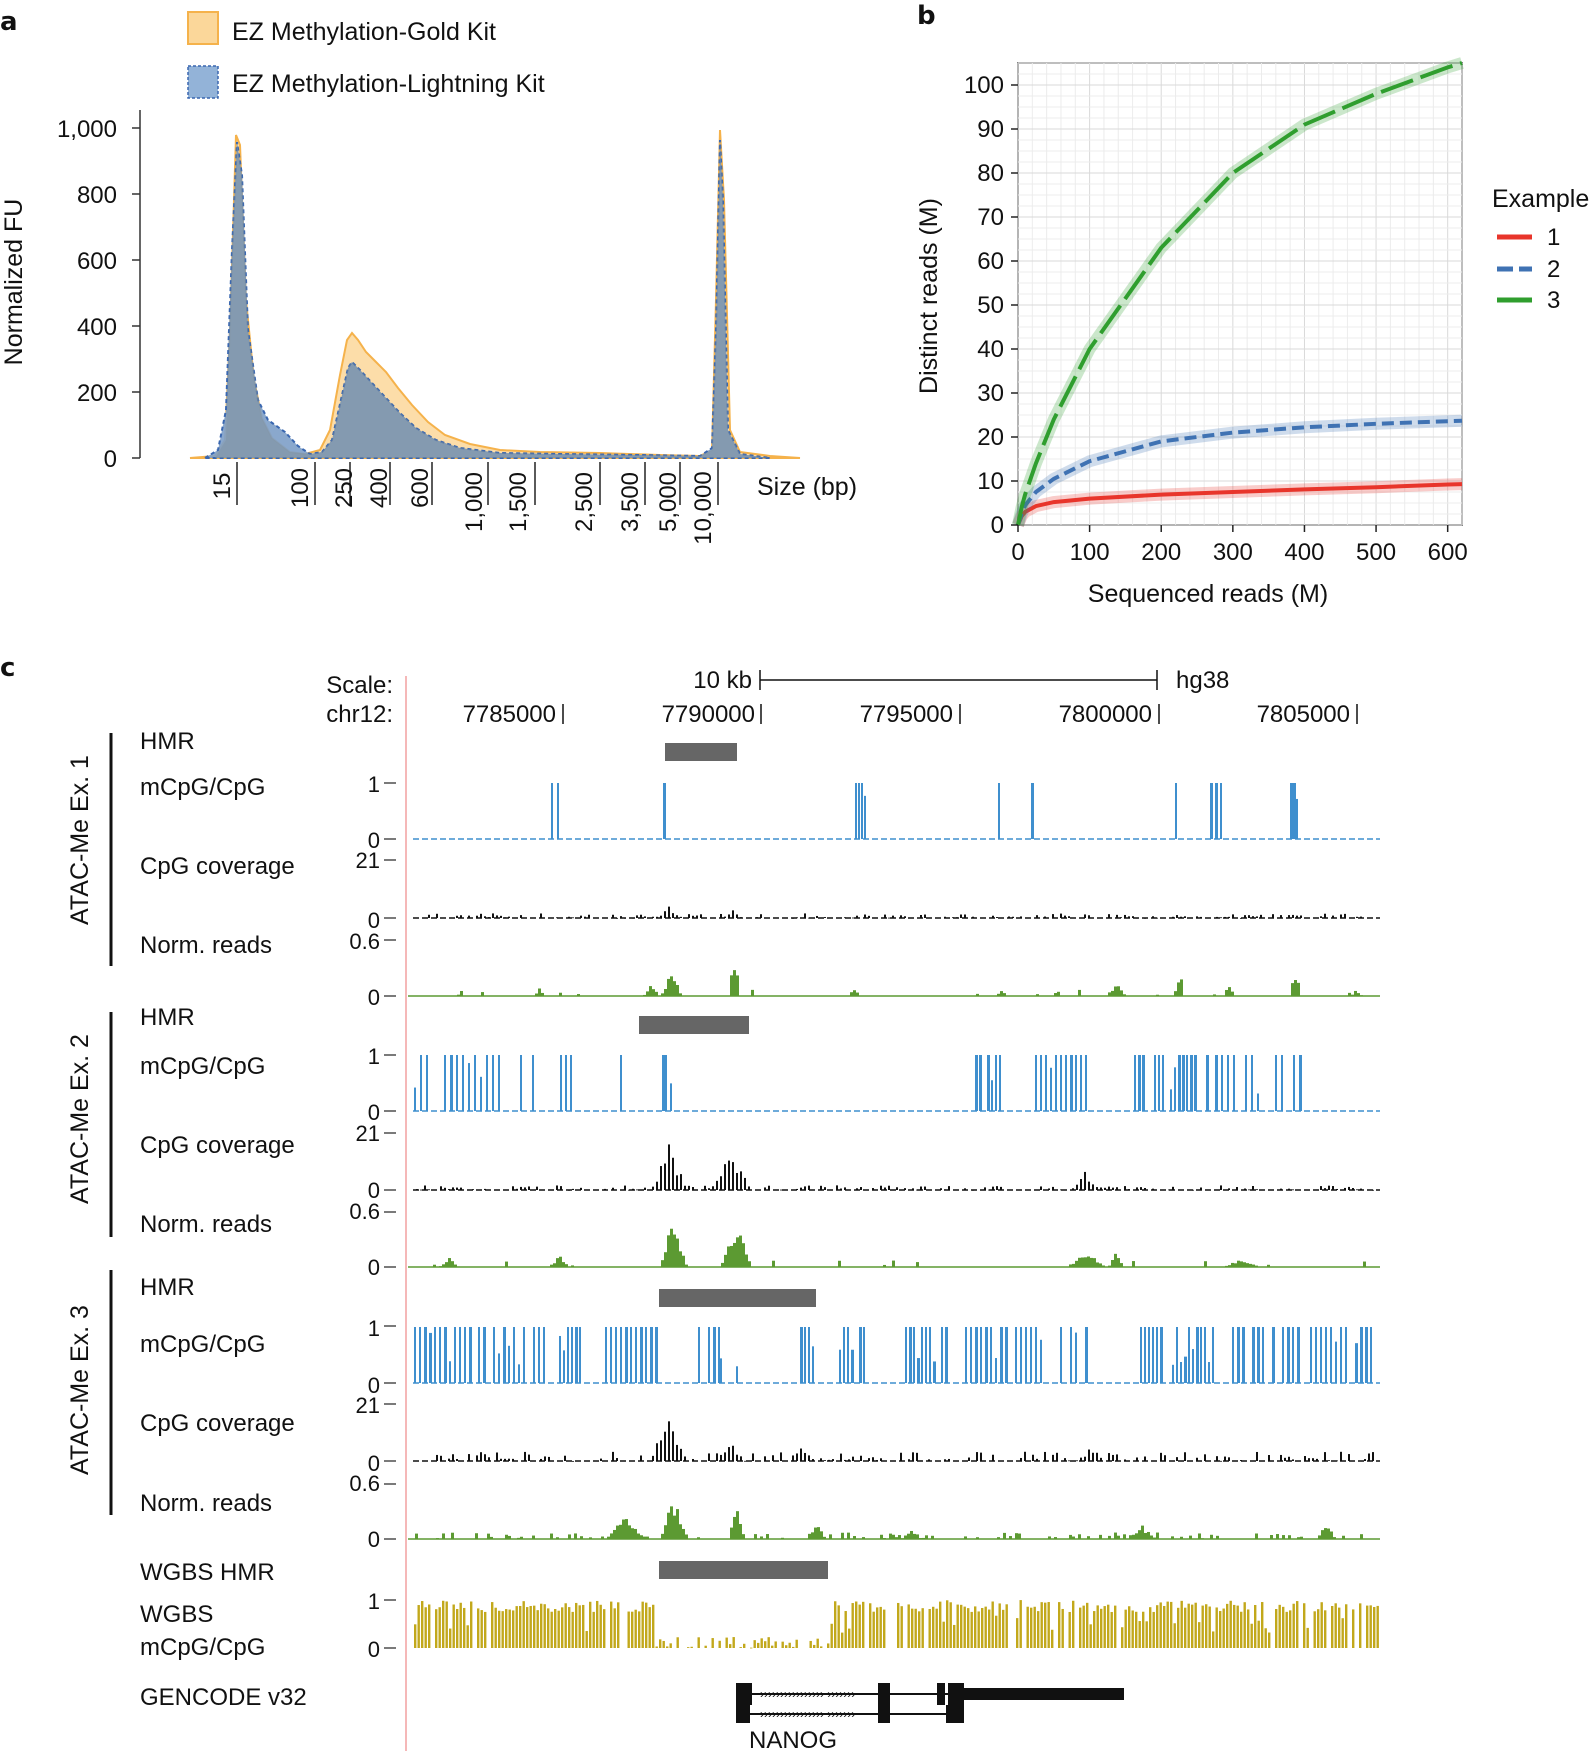  I want to click on legend-swatch-gold, so click(203, 28).